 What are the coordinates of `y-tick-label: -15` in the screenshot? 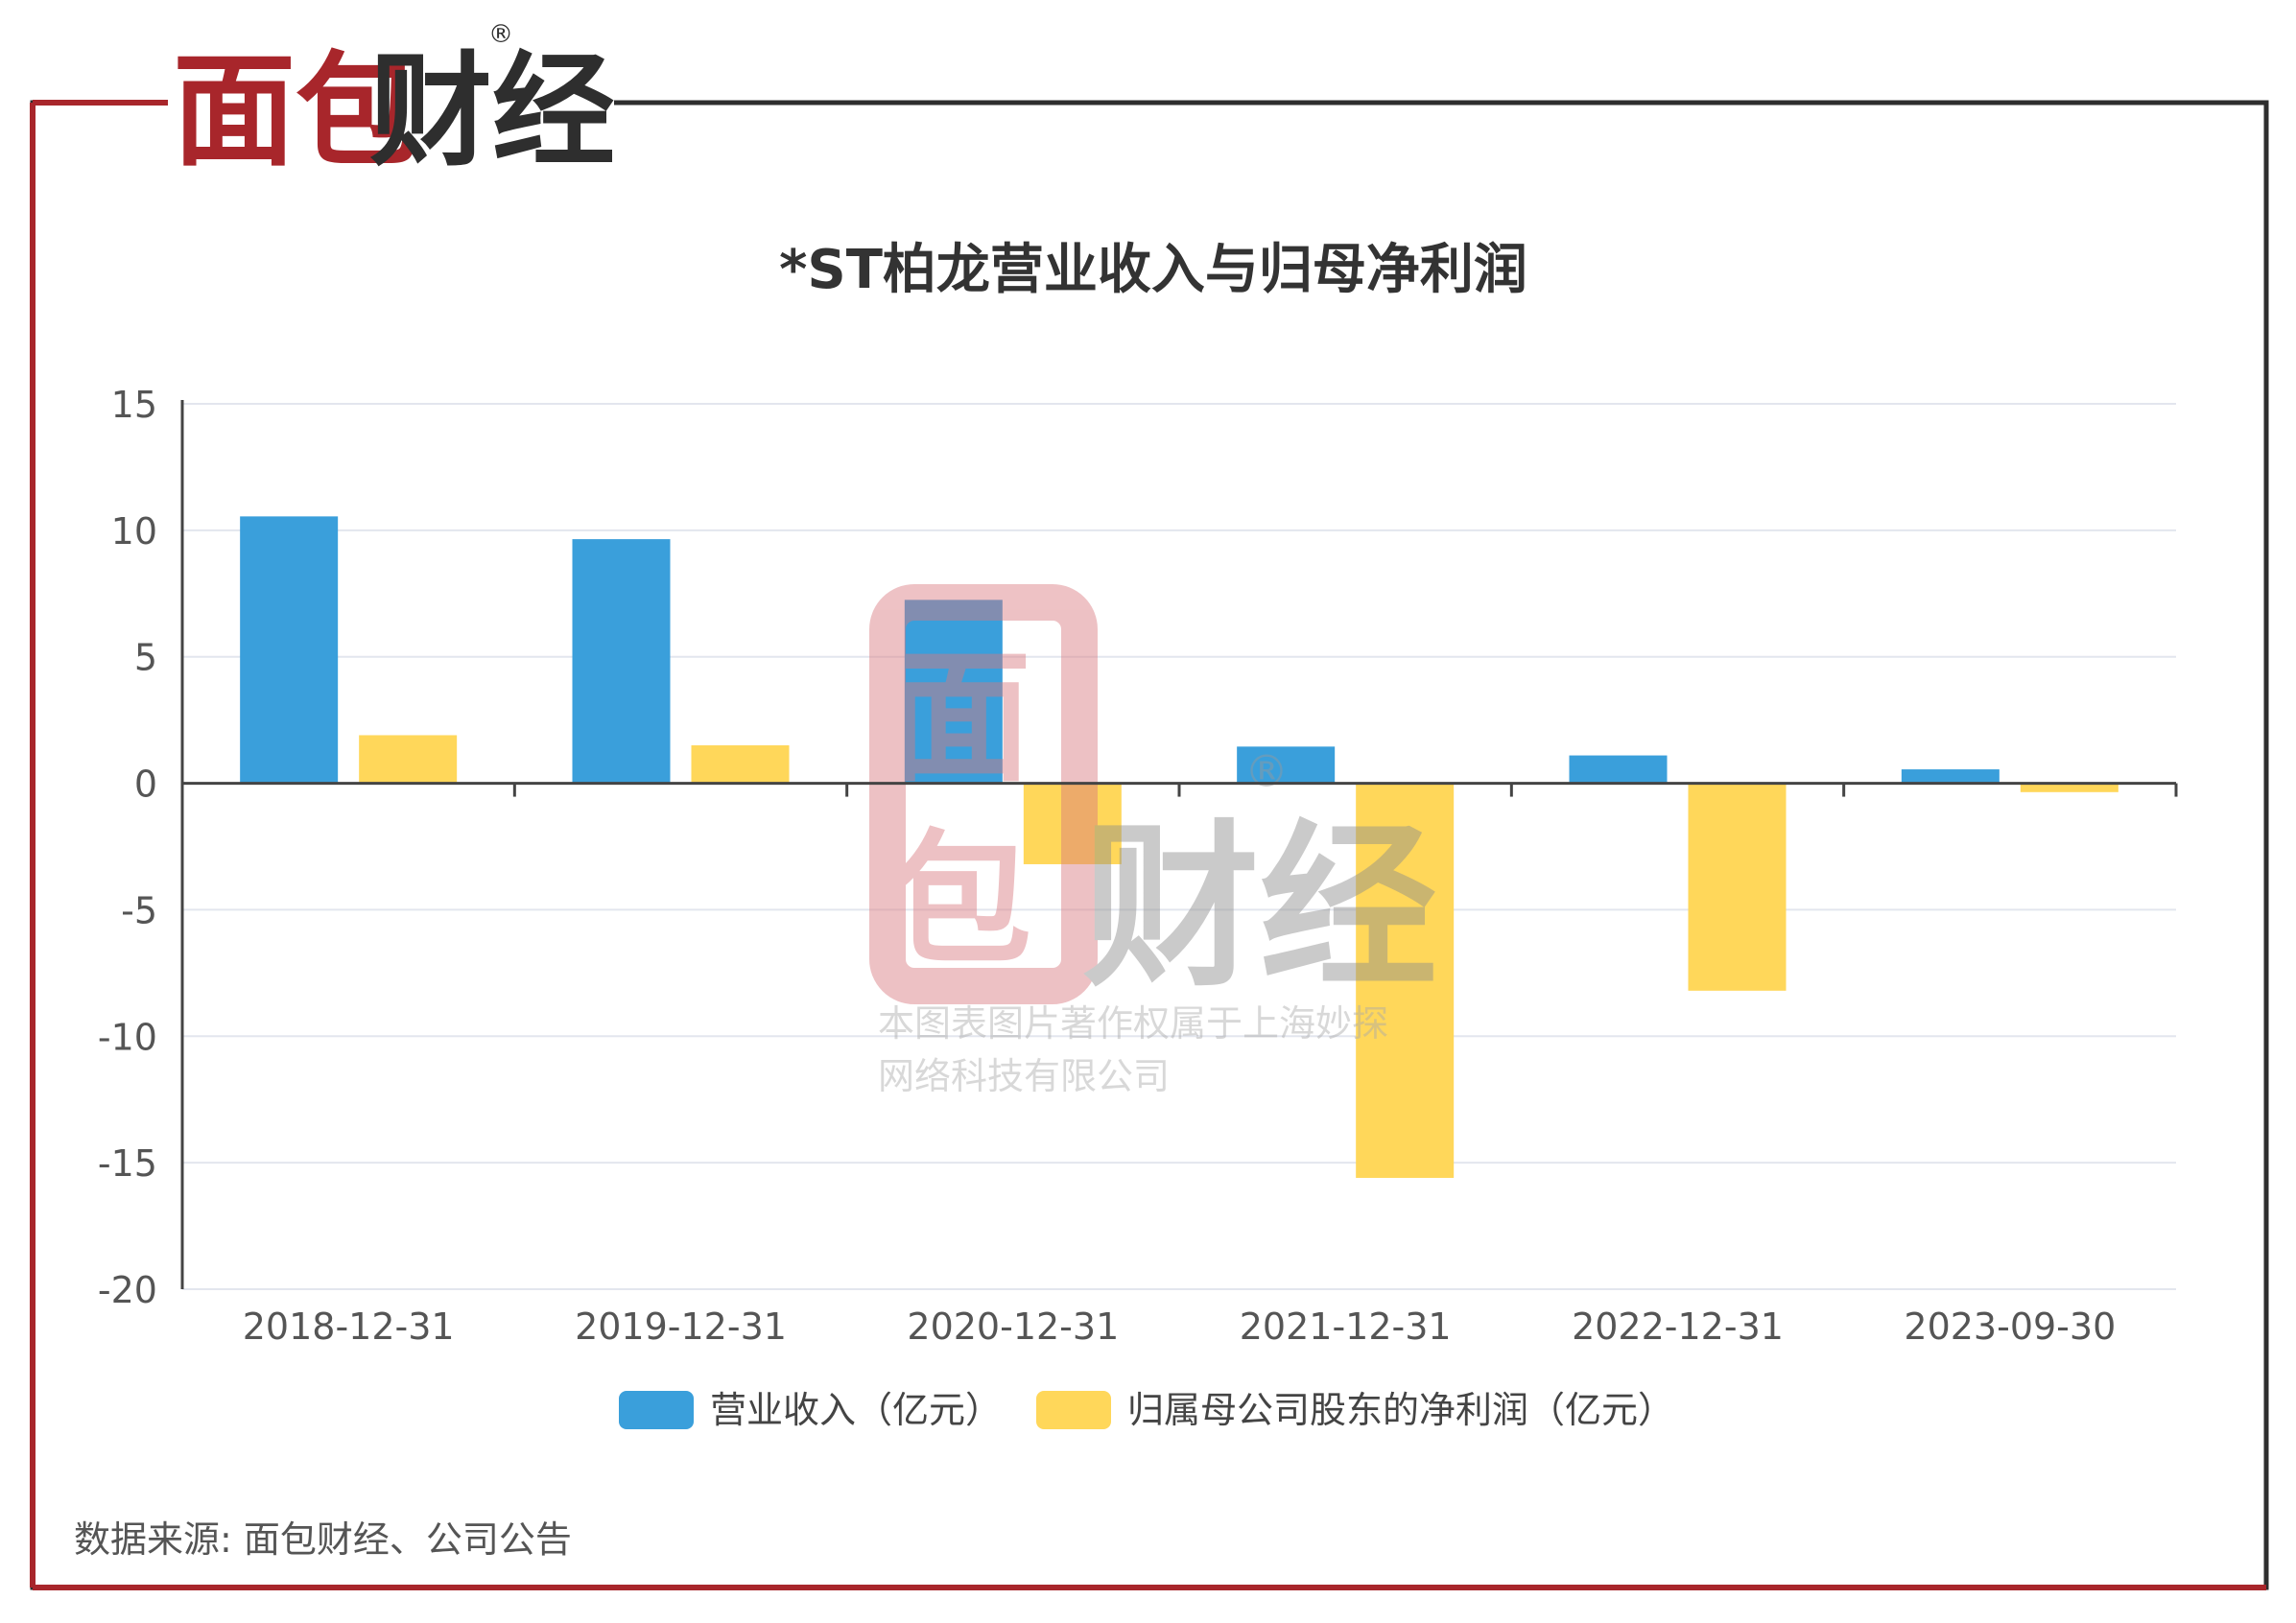 It's located at (127, 1163).